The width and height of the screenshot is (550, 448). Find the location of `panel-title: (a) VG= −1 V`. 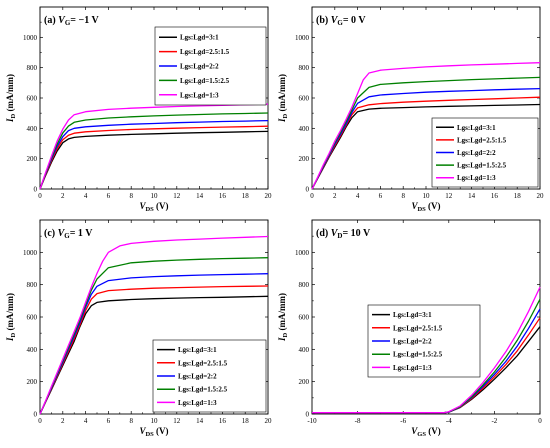

panel-title: (a) VG= −1 V is located at coordinates (72, 21).